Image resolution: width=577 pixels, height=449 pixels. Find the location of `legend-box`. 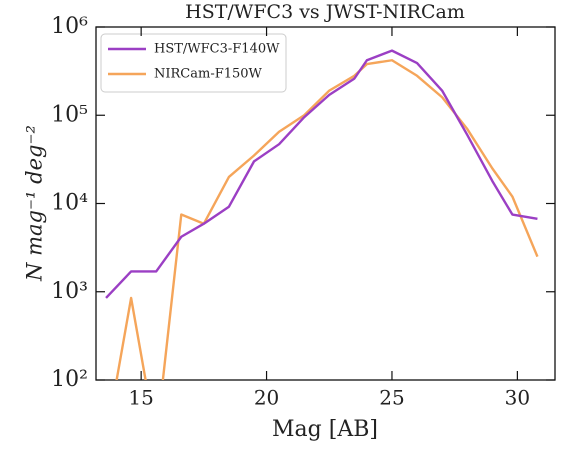

legend-box is located at coordinates (193, 63).